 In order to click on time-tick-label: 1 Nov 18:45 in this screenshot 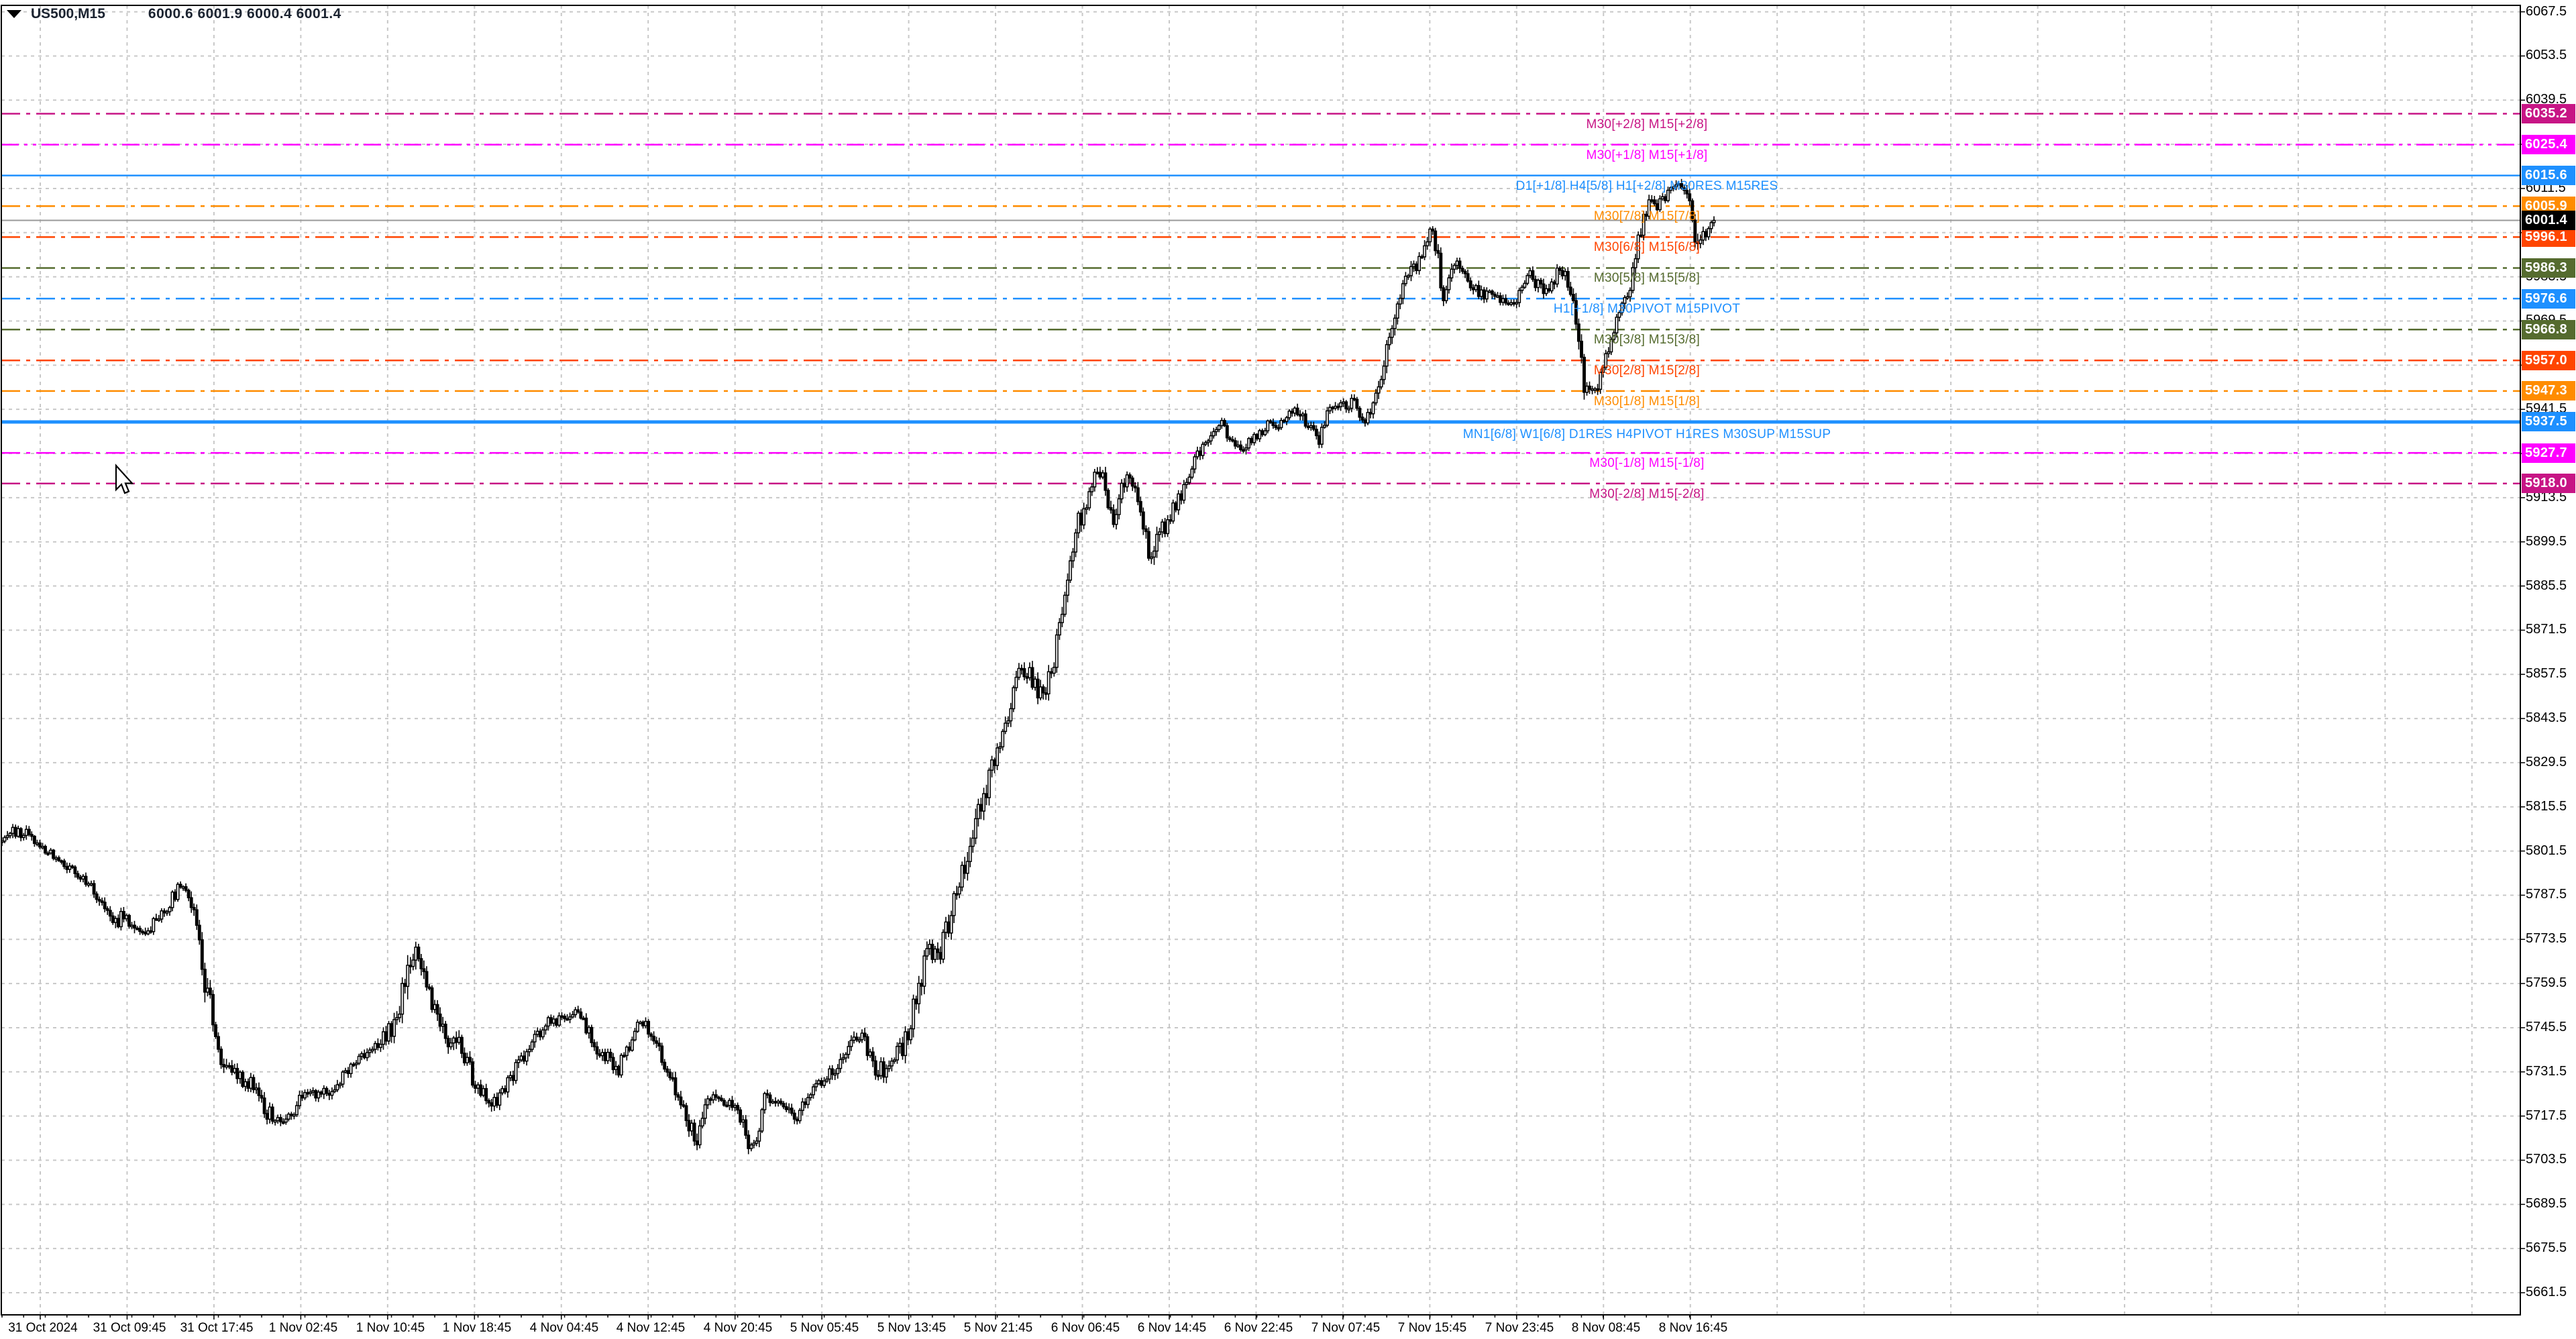, I will do `click(477, 1328)`.